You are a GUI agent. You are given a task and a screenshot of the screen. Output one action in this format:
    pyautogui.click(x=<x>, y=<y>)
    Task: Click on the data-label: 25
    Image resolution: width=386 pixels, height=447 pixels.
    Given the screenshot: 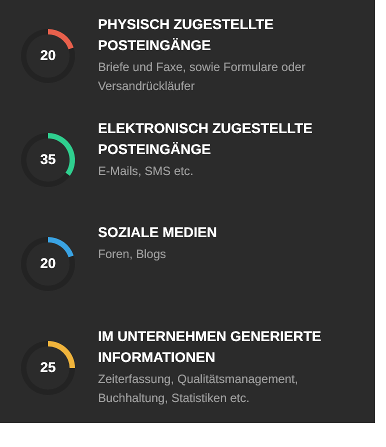 What is the action you would take?
    pyautogui.click(x=48, y=367)
    